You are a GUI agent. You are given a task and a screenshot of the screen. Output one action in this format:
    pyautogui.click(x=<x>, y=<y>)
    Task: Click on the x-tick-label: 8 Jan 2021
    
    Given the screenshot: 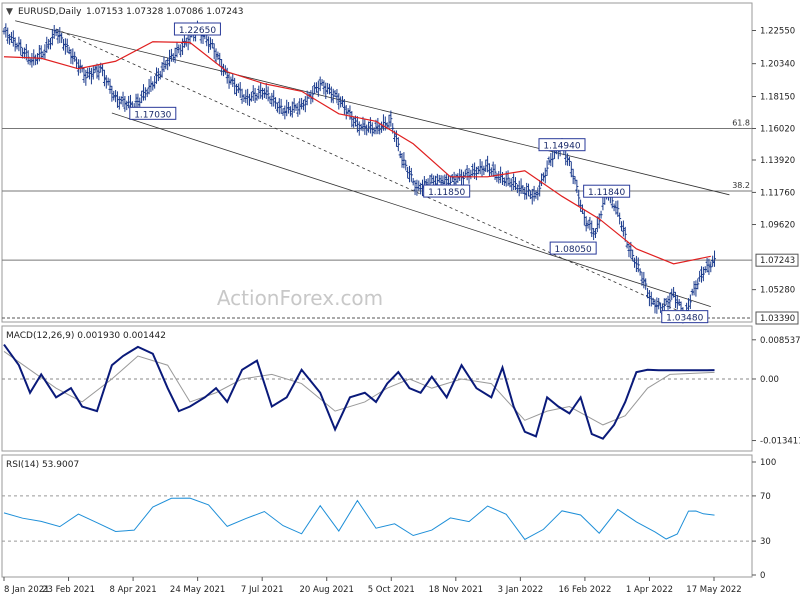 What is the action you would take?
    pyautogui.click(x=27, y=590)
    